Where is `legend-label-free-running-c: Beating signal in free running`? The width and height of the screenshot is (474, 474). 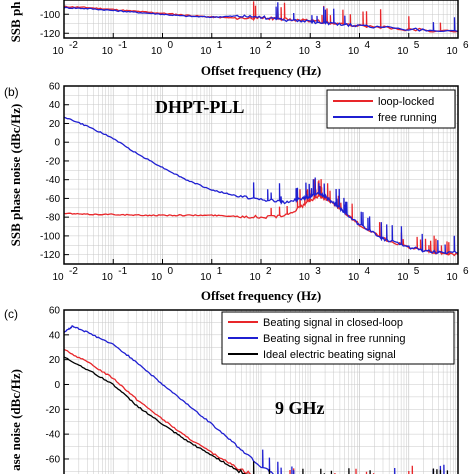
legend-label-free-running-c: Beating signal in free running is located at coordinates (334, 339).